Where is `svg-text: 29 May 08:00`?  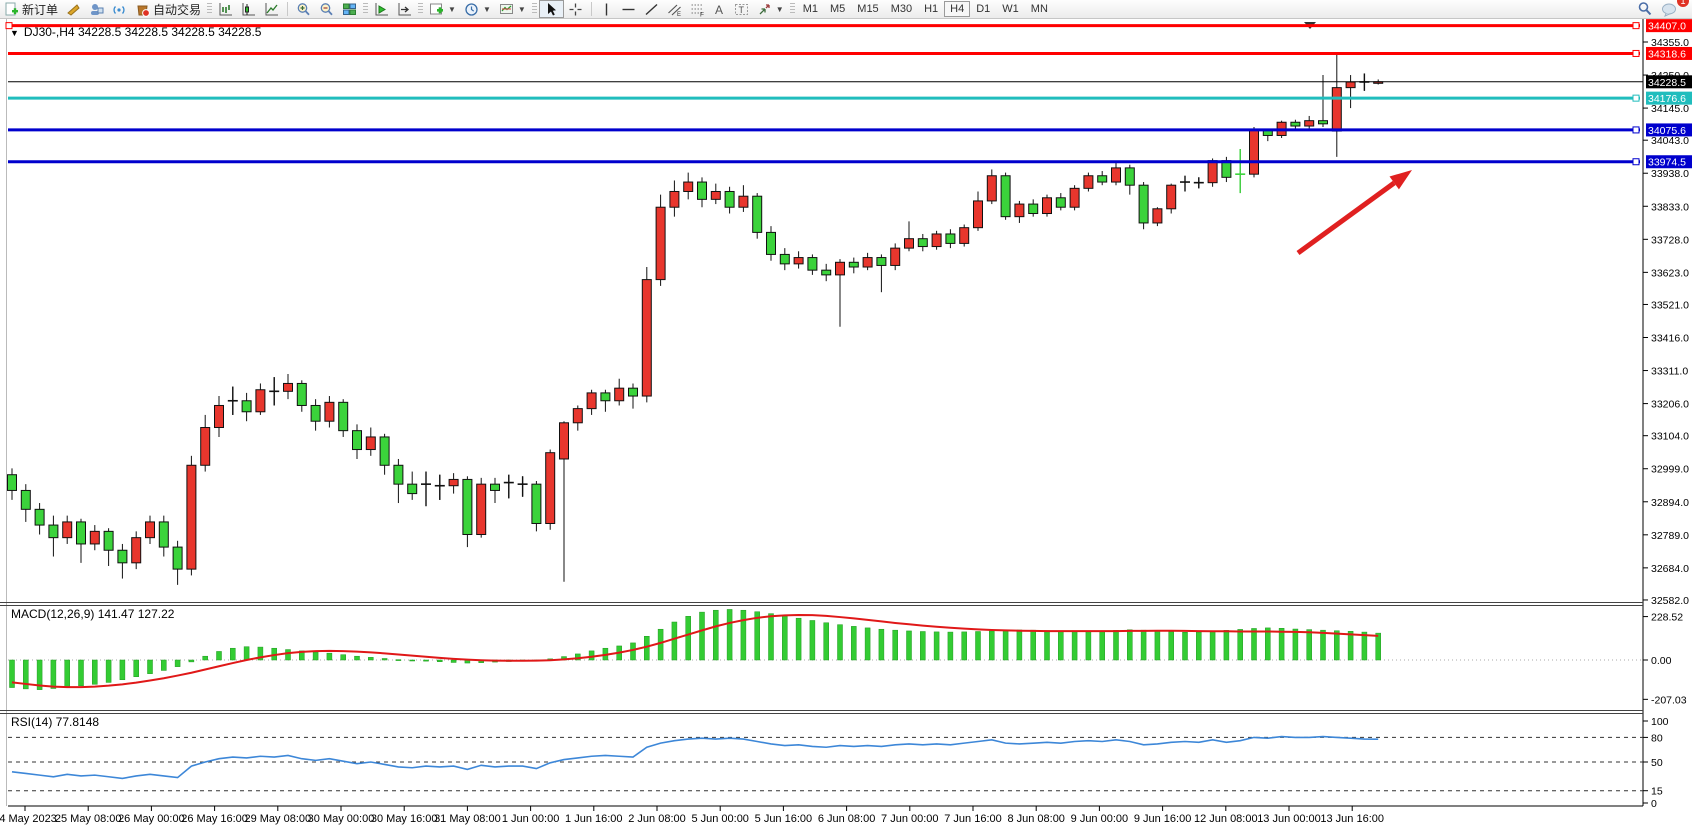 svg-text: 29 May 08:00 is located at coordinates (277, 819).